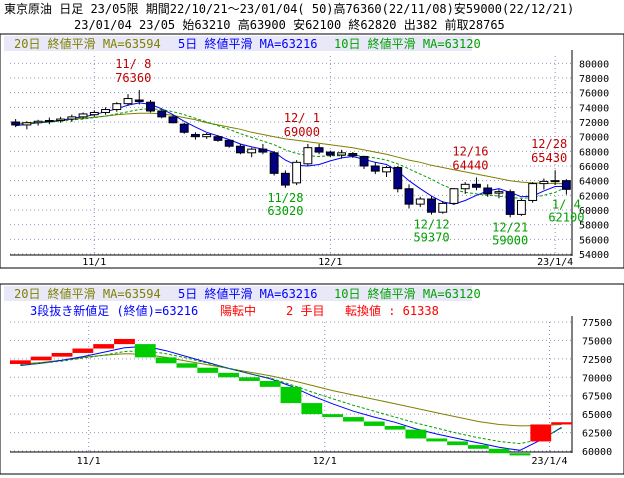 The height and width of the screenshot is (478, 624). I want to click on annotation-date: 12/16, so click(470, 151).